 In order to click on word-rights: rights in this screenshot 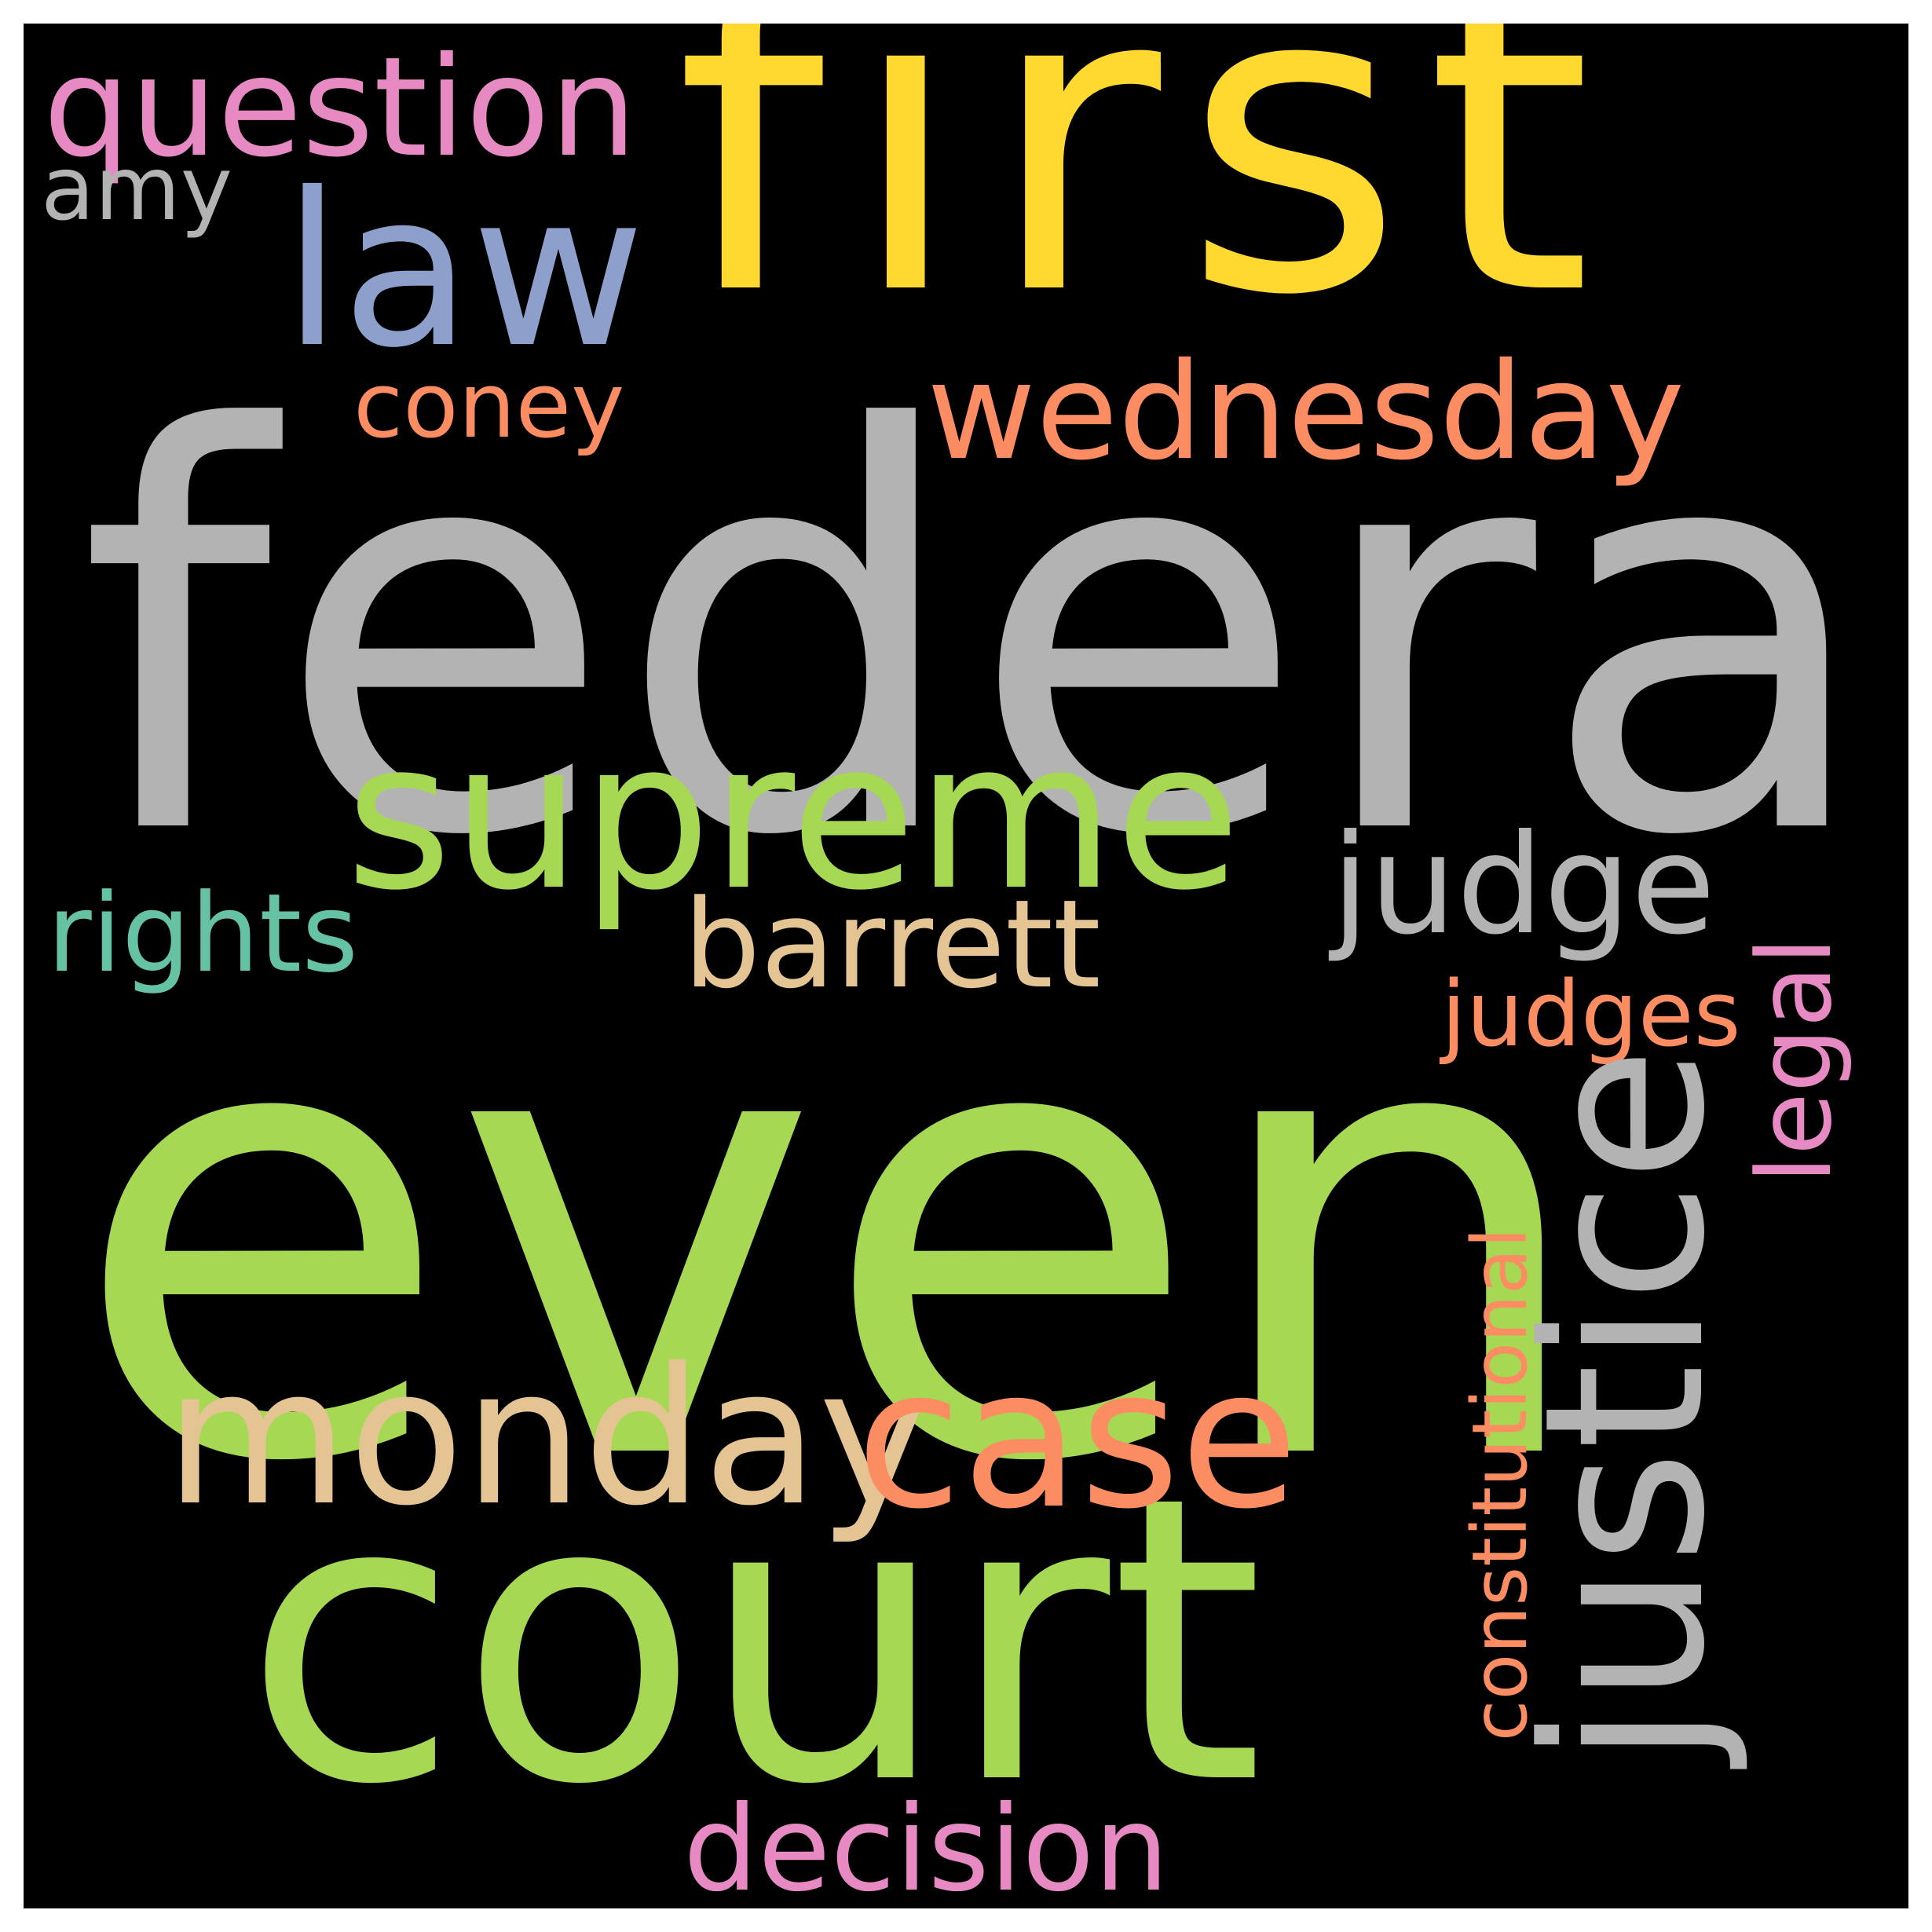, I will do `click(203, 934)`.